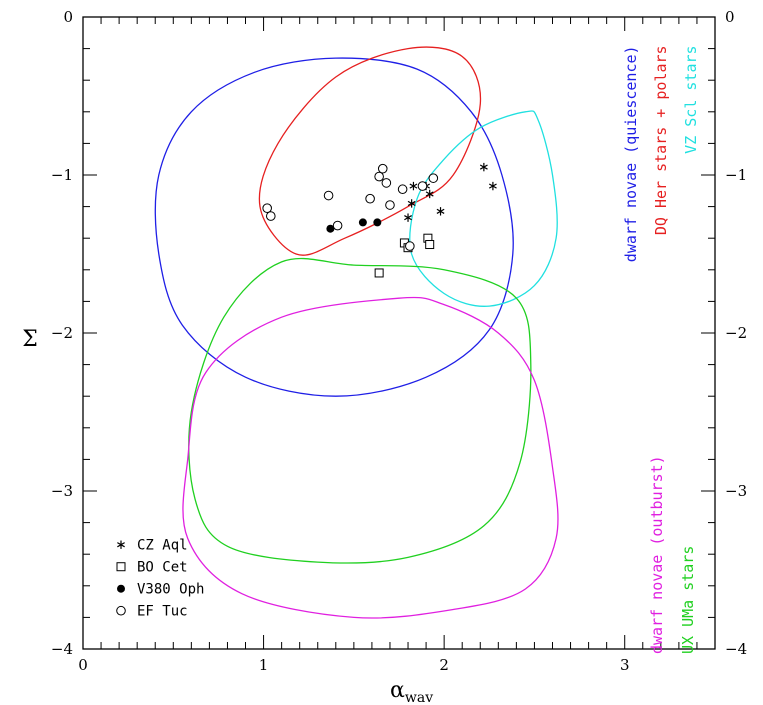 This screenshot has width=763, height=705. Describe the element at coordinates (83, 665) in the screenshot. I see `x-tick-label: 0` at that location.